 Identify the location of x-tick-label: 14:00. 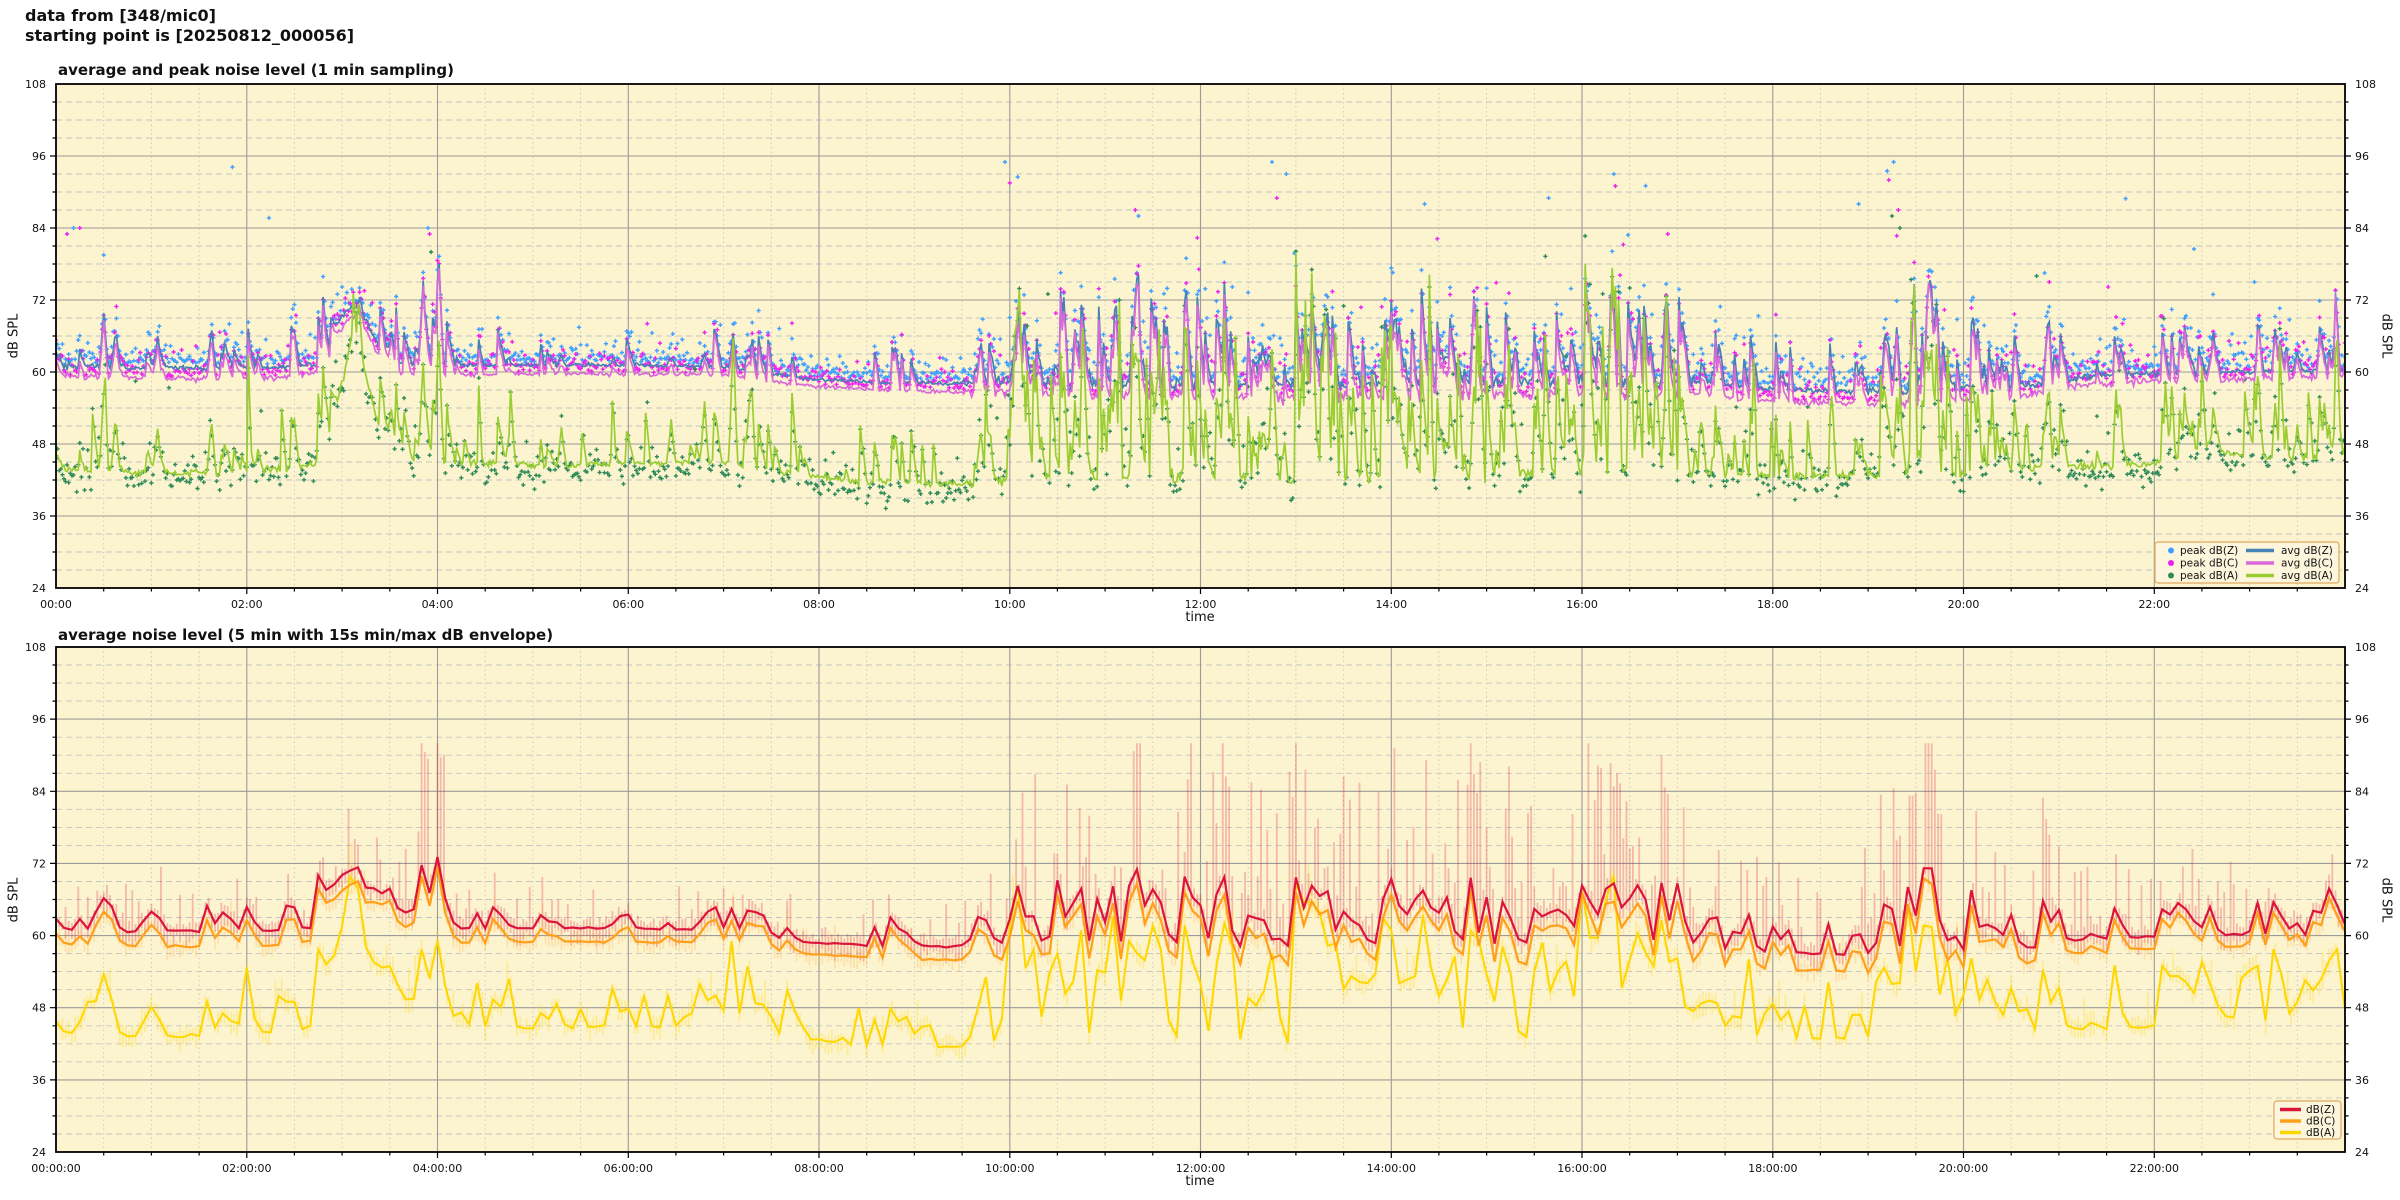
(1391, 604).